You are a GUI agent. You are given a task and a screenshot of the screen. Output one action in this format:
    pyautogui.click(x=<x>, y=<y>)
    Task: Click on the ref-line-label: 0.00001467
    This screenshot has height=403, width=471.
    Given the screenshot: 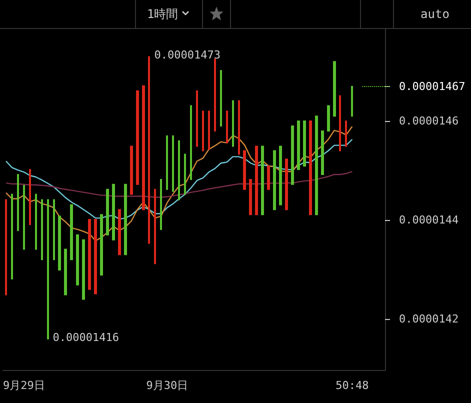 What is the action you would take?
    pyautogui.click(x=432, y=86)
    